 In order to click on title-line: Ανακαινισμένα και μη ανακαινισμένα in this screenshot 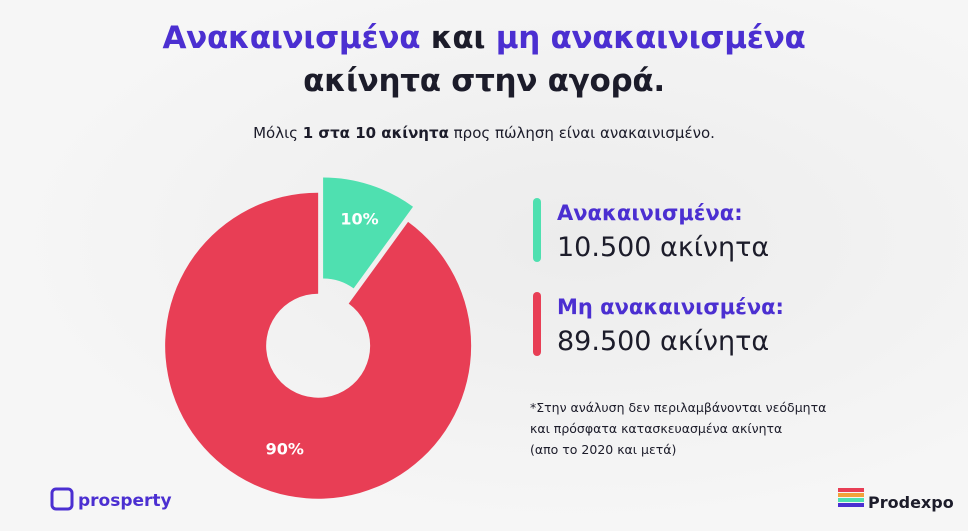, I will do `click(484, 38)`.